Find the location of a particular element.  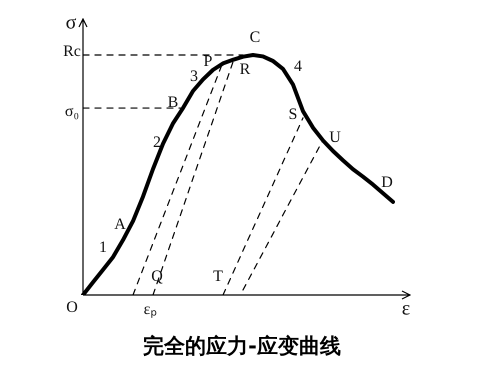

annotation: B is located at coordinates (173, 103).